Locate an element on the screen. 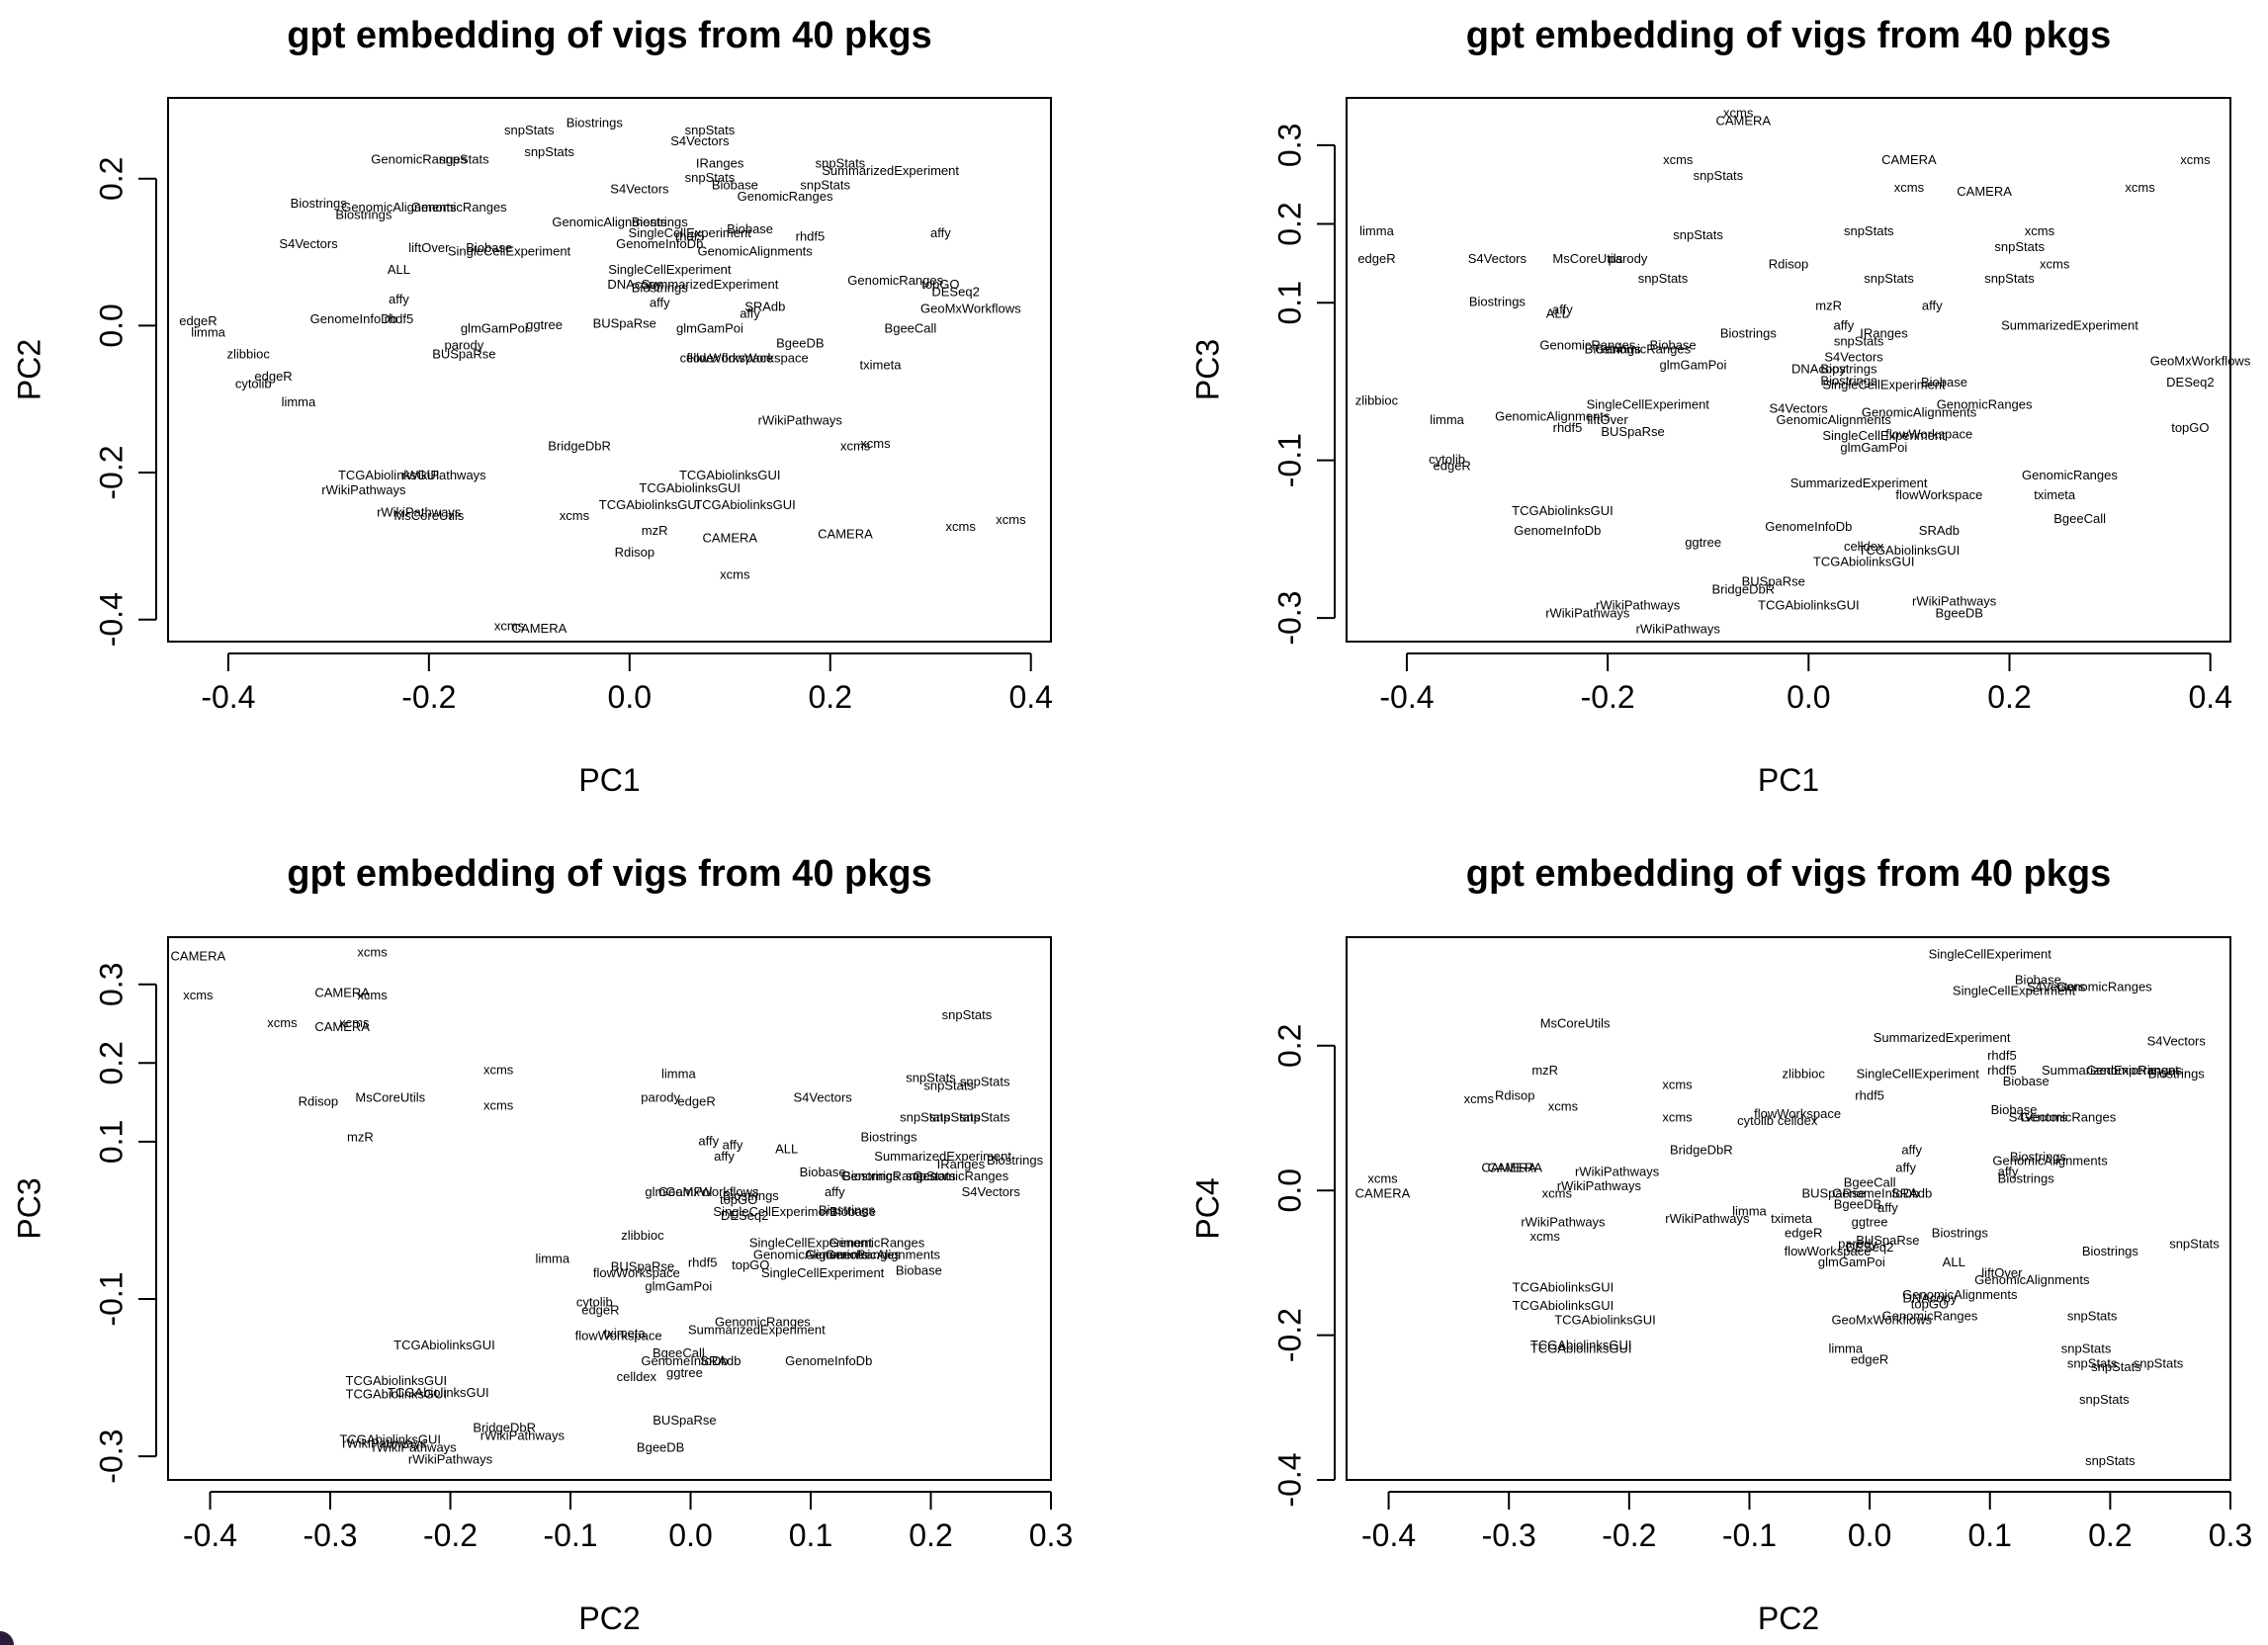 The width and height of the screenshot is (2268, 1645). x-tick-label: -0.1 is located at coordinates (1750, 1535).